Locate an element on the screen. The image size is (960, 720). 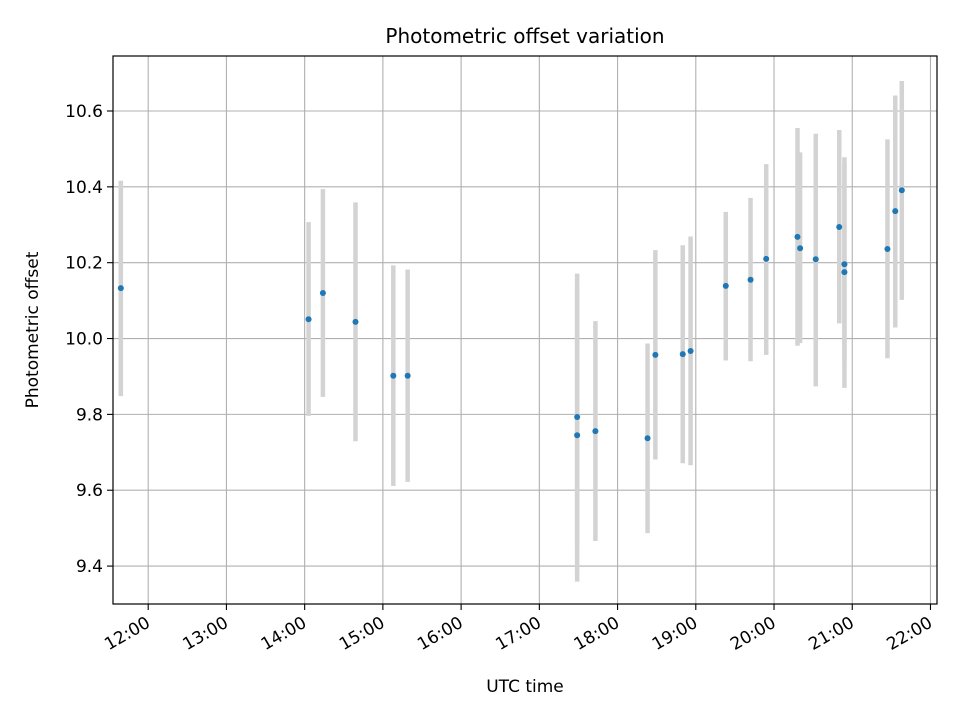
y-tick-label: 9.4 is located at coordinates (89, 567).